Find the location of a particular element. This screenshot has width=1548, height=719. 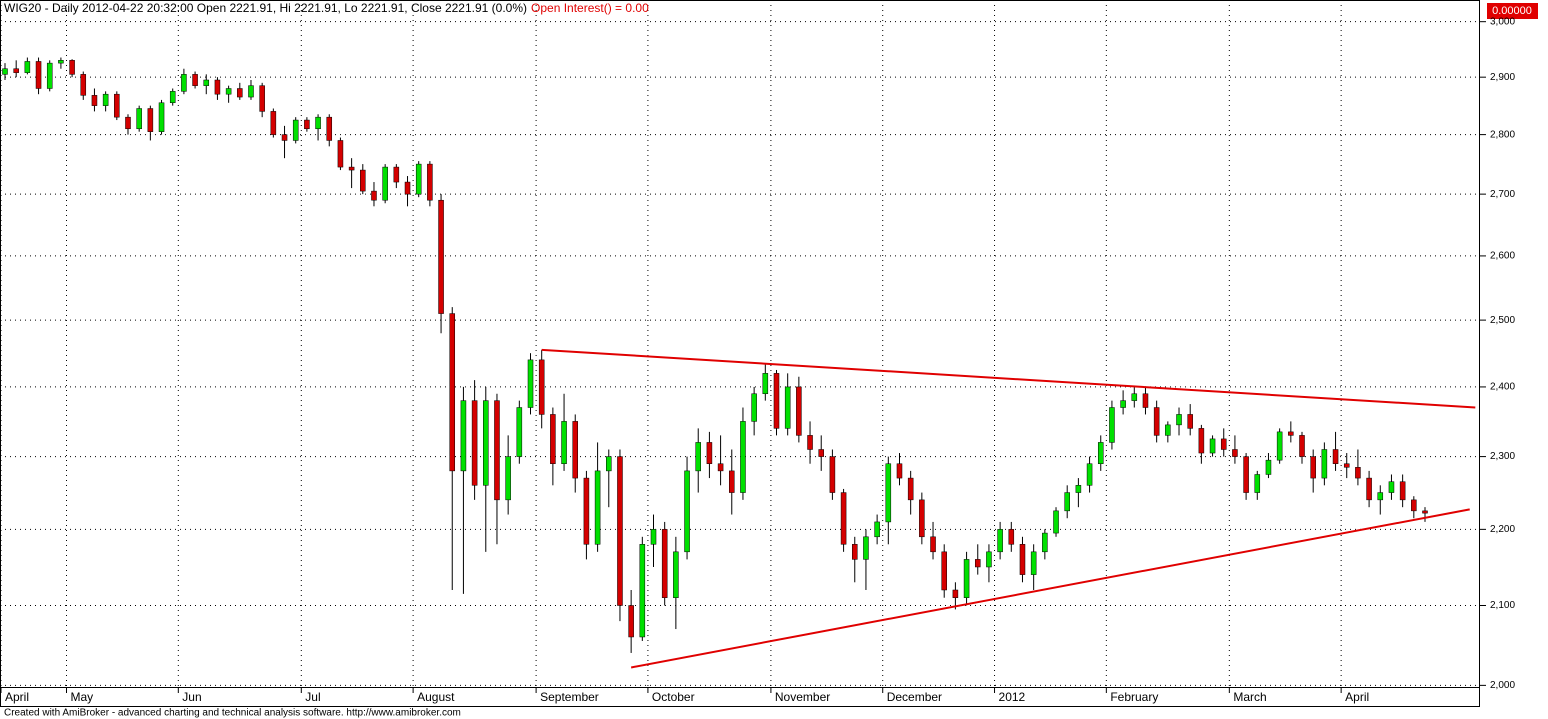

x-tick-label: September is located at coordinates (569, 697).